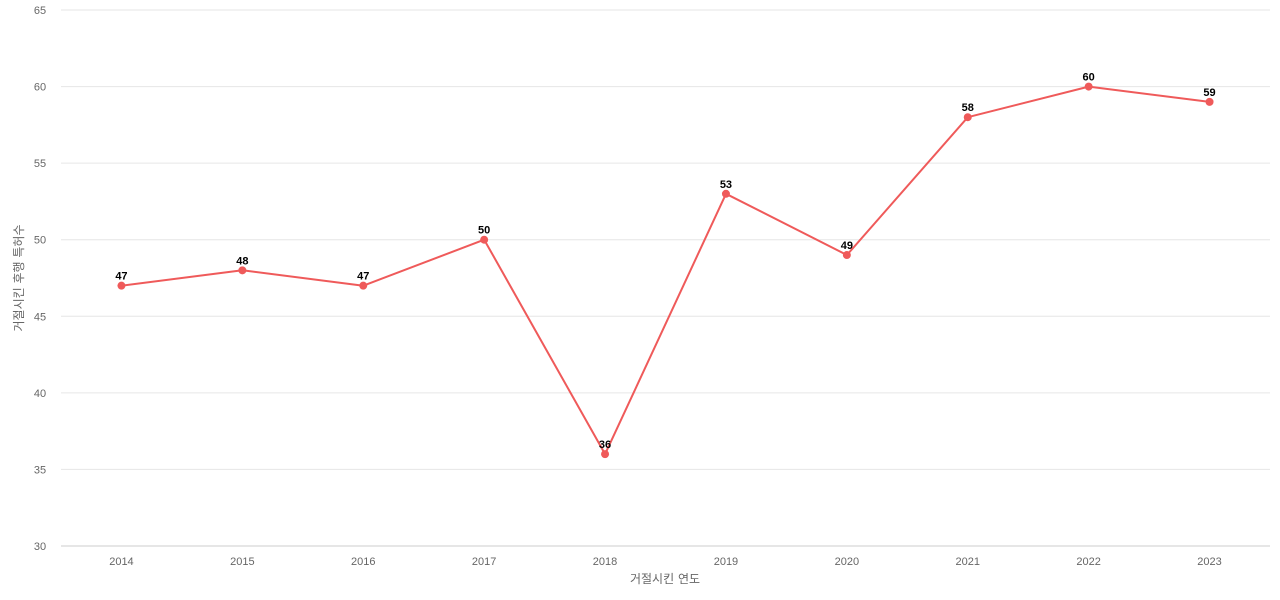  What do you see at coordinates (1088, 562) in the screenshot?
I see `x-tick-label: 2022` at bounding box center [1088, 562].